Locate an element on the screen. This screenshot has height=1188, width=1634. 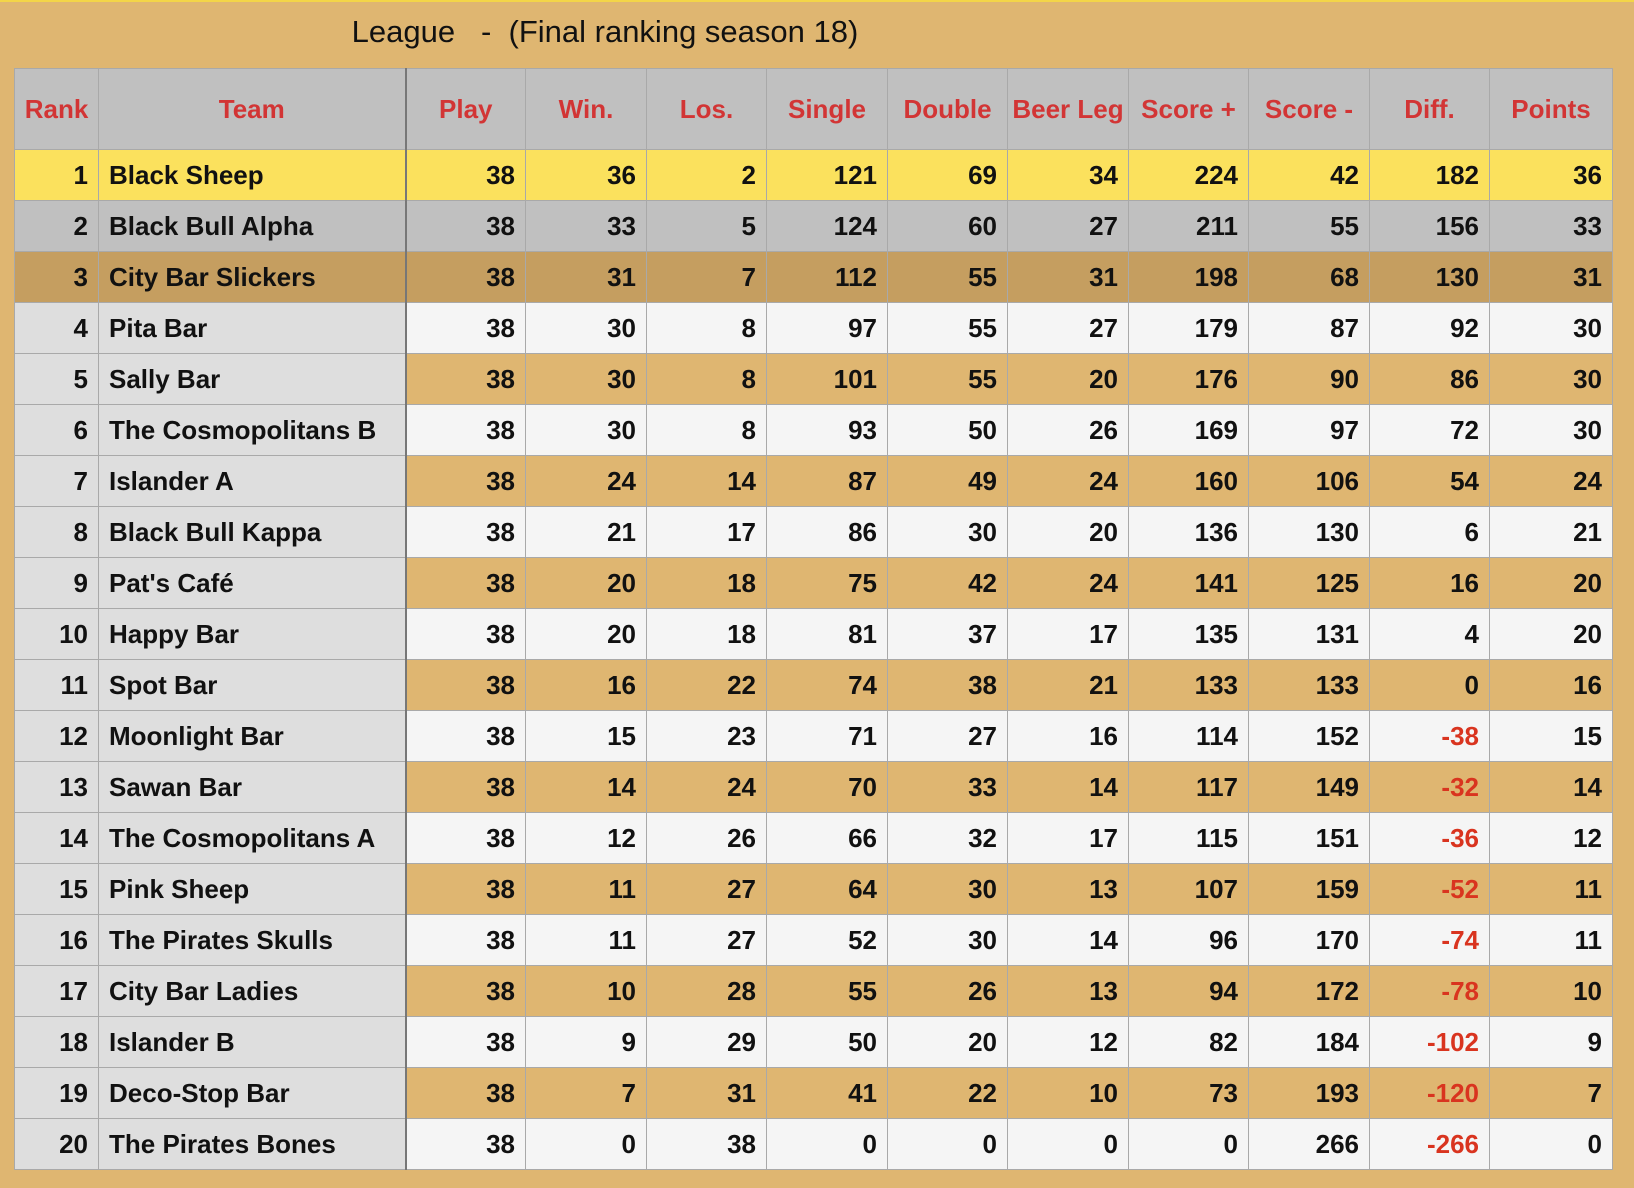
cell-beer-leg: 0 is located at coordinates (1068, 1144).